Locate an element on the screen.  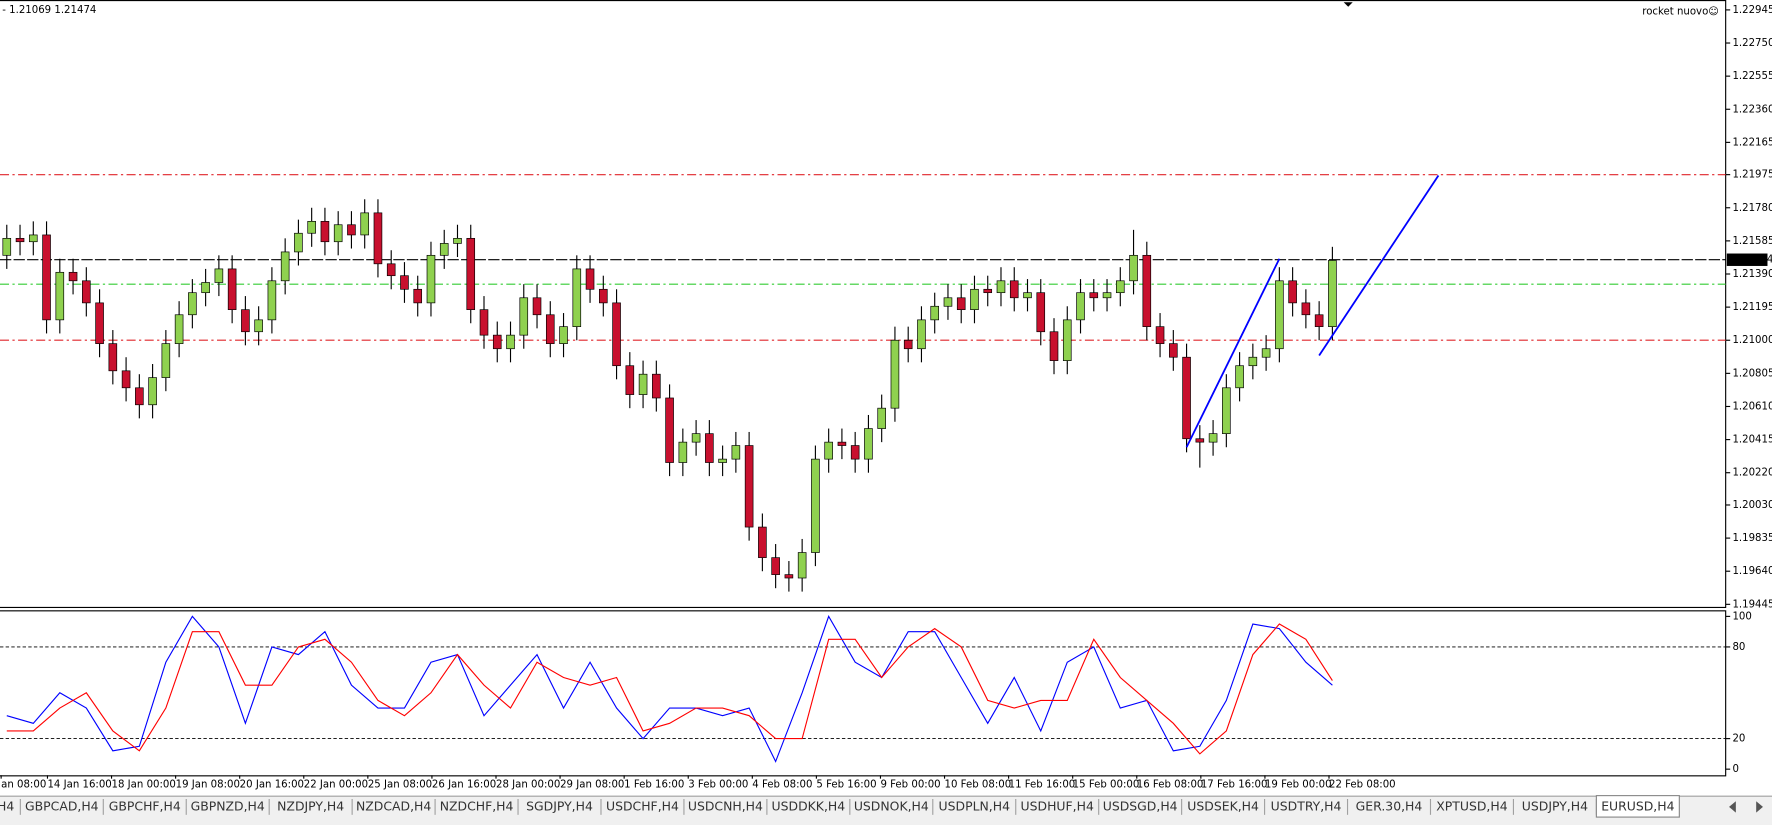
y-tick-label: 1.20220 is located at coordinates (1752, 473).